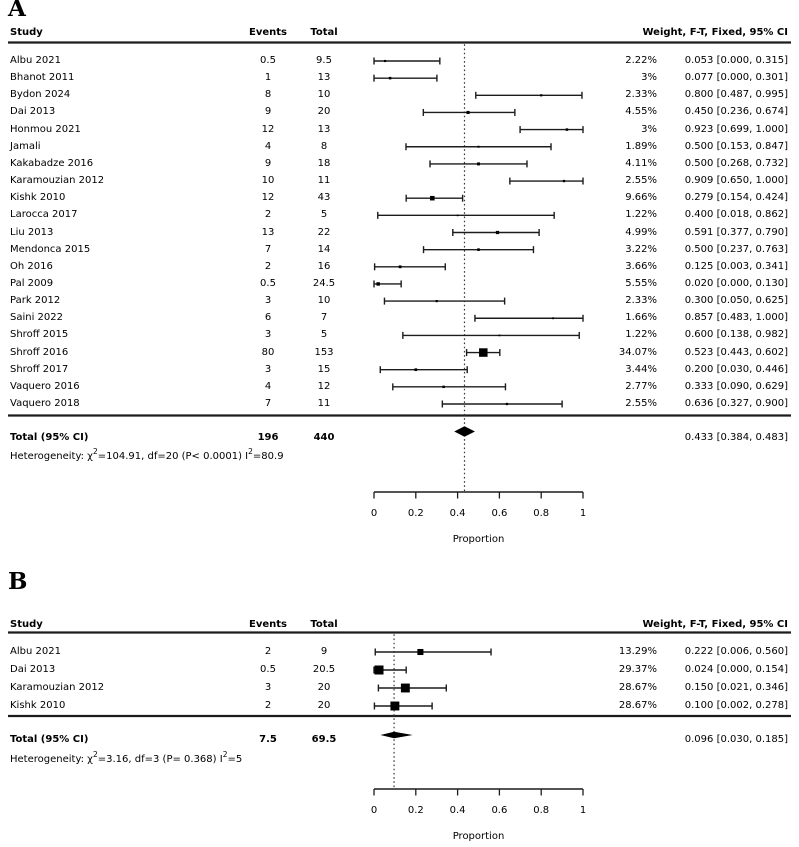 The width and height of the screenshot is (799, 847). Describe the element at coordinates (324, 232) in the screenshot. I see `total-value: 22` at that location.